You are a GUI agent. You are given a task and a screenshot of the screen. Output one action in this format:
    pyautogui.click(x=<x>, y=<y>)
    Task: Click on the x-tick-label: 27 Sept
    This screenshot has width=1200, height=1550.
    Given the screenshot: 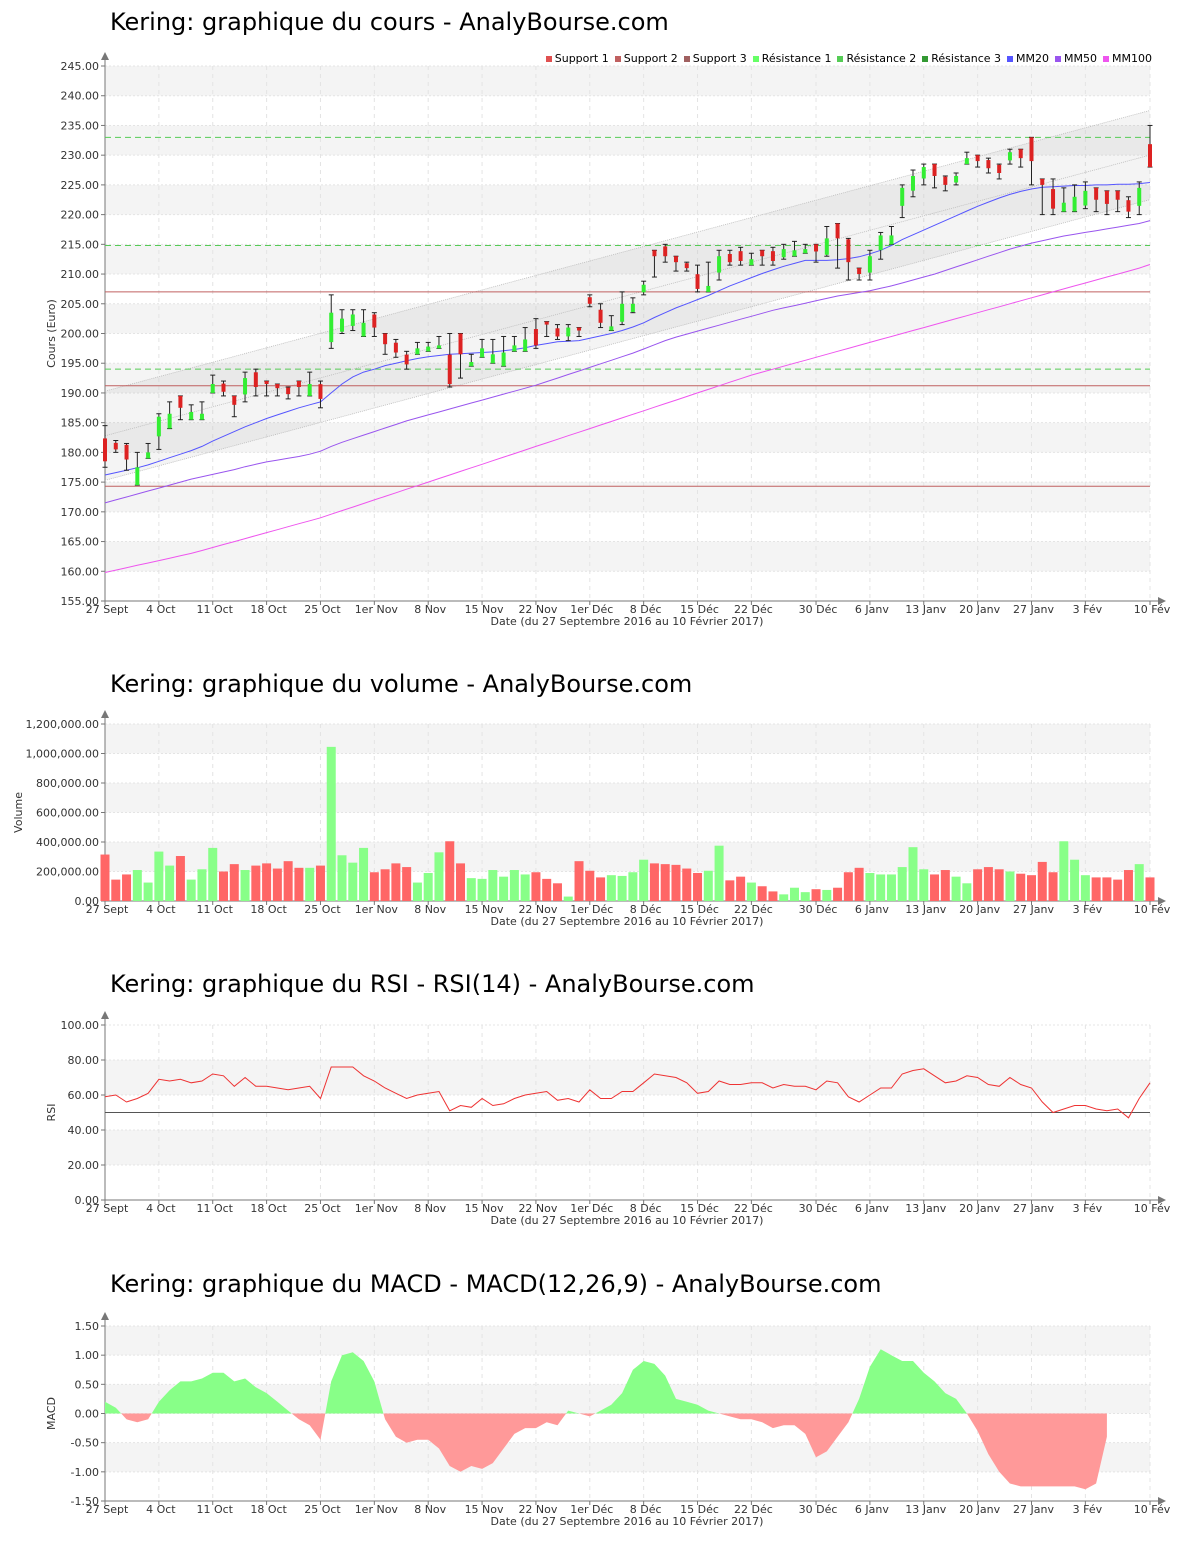 What is the action you would take?
    pyautogui.click(x=107, y=1509)
    